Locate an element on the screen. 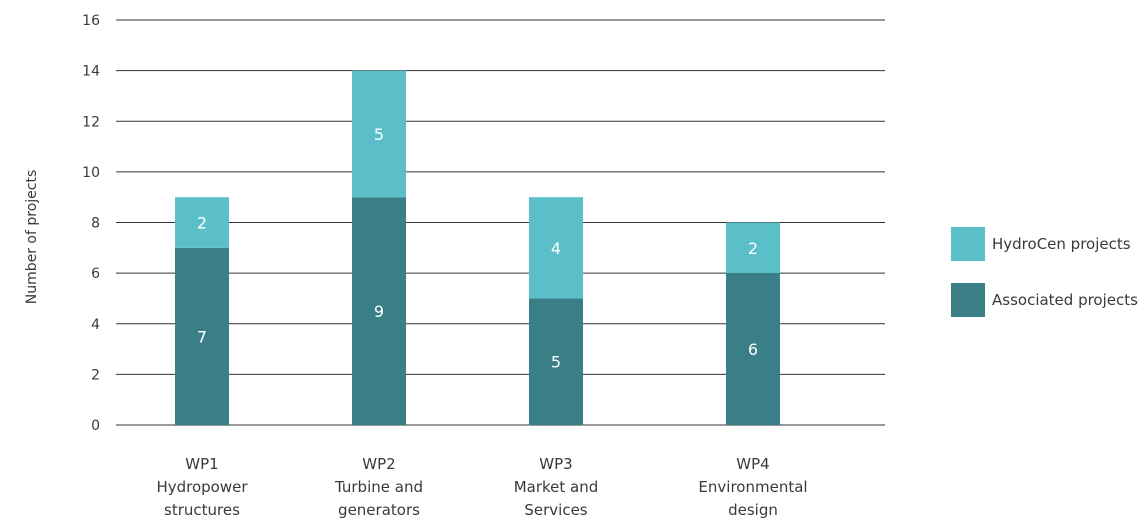 The width and height of the screenshot is (1148, 532). data-label: 6 is located at coordinates (753, 349).